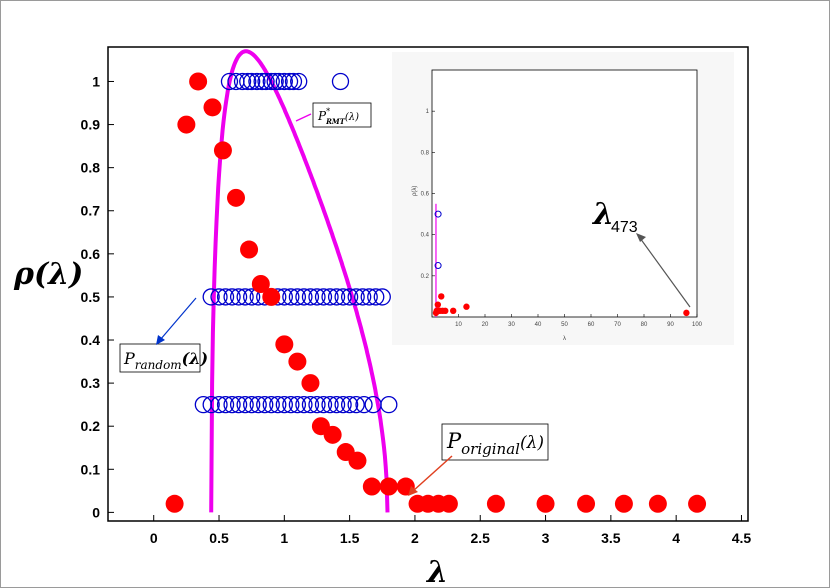  What do you see at coordinates (154, 538) in the screenshot?
I see `x-tick-label: 0` at bounding box center [154, 538].